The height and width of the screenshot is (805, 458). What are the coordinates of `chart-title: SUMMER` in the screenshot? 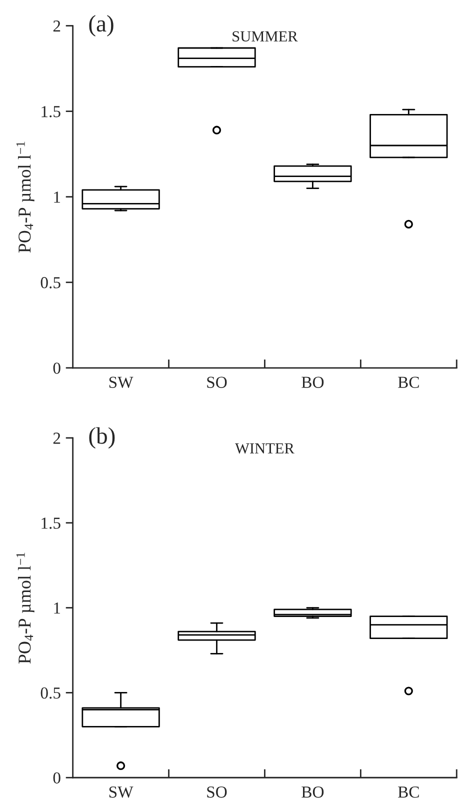 It's located at (265, 36).